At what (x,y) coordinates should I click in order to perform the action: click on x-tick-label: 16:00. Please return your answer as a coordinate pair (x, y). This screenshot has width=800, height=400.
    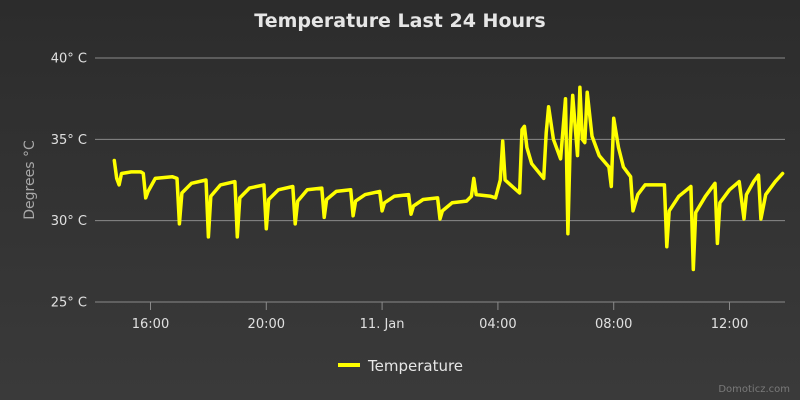
    Looking at the image, I should click on (150, 324).